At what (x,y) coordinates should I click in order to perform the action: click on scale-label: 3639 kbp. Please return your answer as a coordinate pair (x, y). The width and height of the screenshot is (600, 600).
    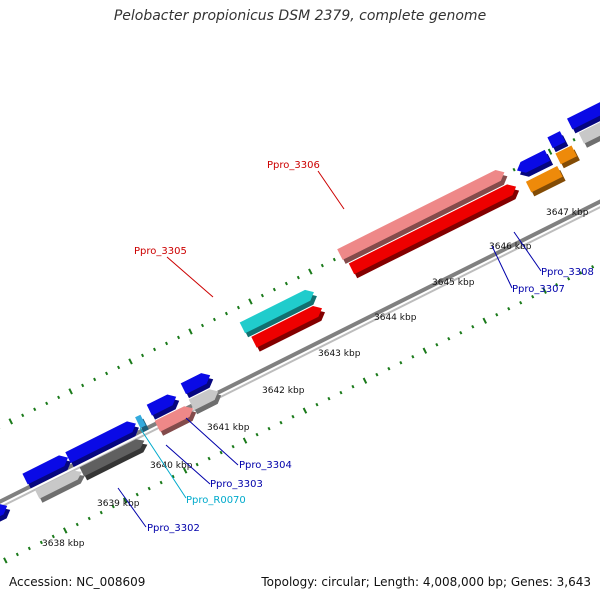
    Looking at the image, I should click on (118, 504).